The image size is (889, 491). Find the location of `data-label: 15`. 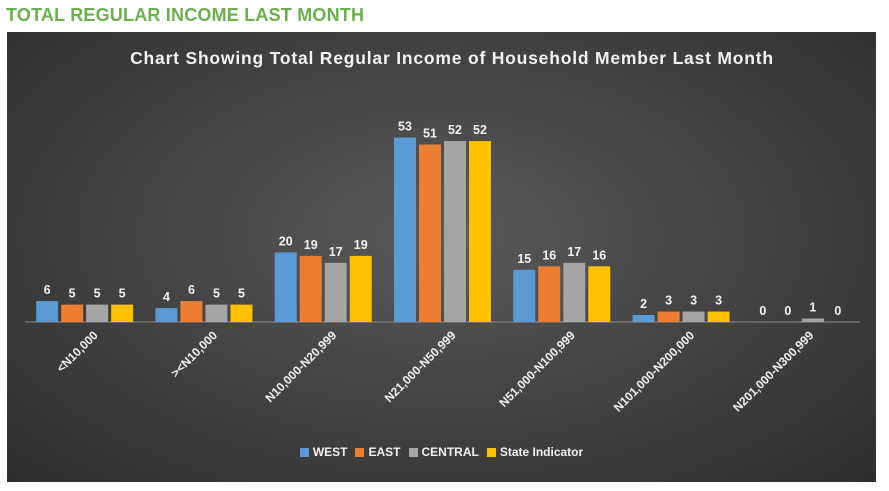

data-label: 15 is located at coordinates (524, 259).